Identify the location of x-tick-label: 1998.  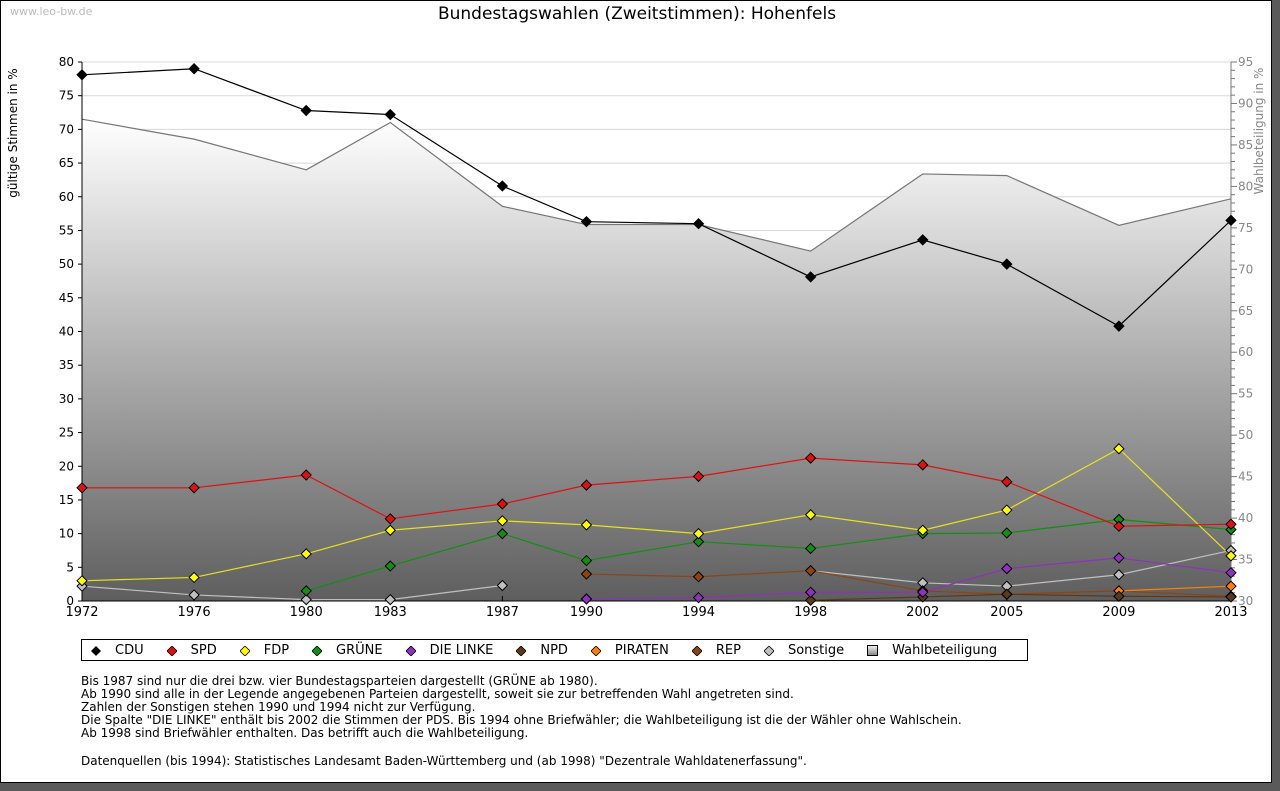
(810, 612).